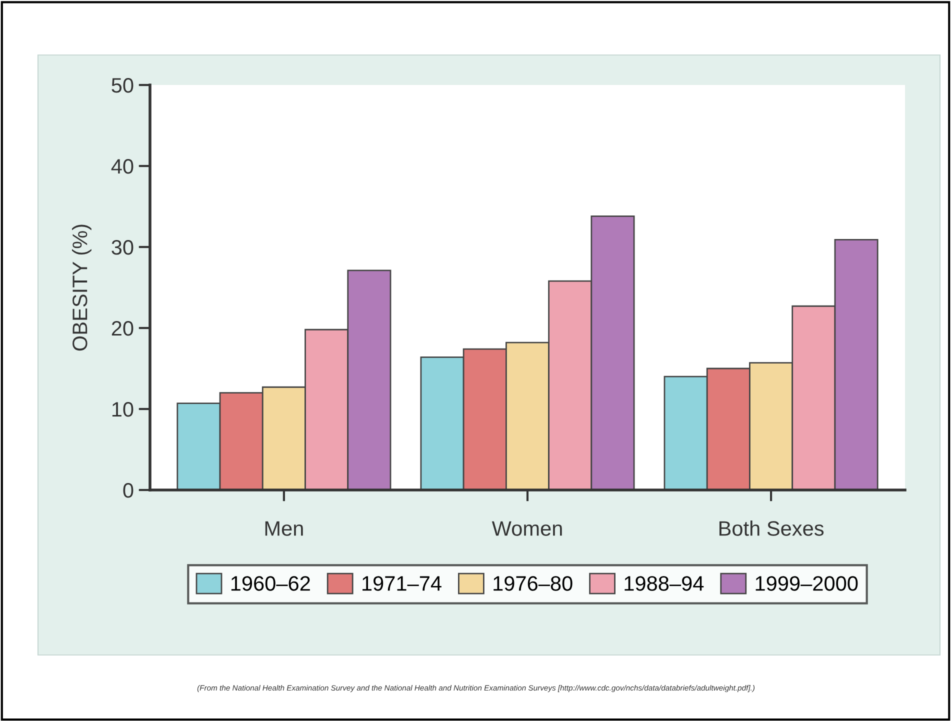 Image resolution: width=952 pixels, height=721 pixels. Describe the element at coordinates (82, 287) in the screenshot. I see `y-axis-title: OBESITY (%)` at that location.